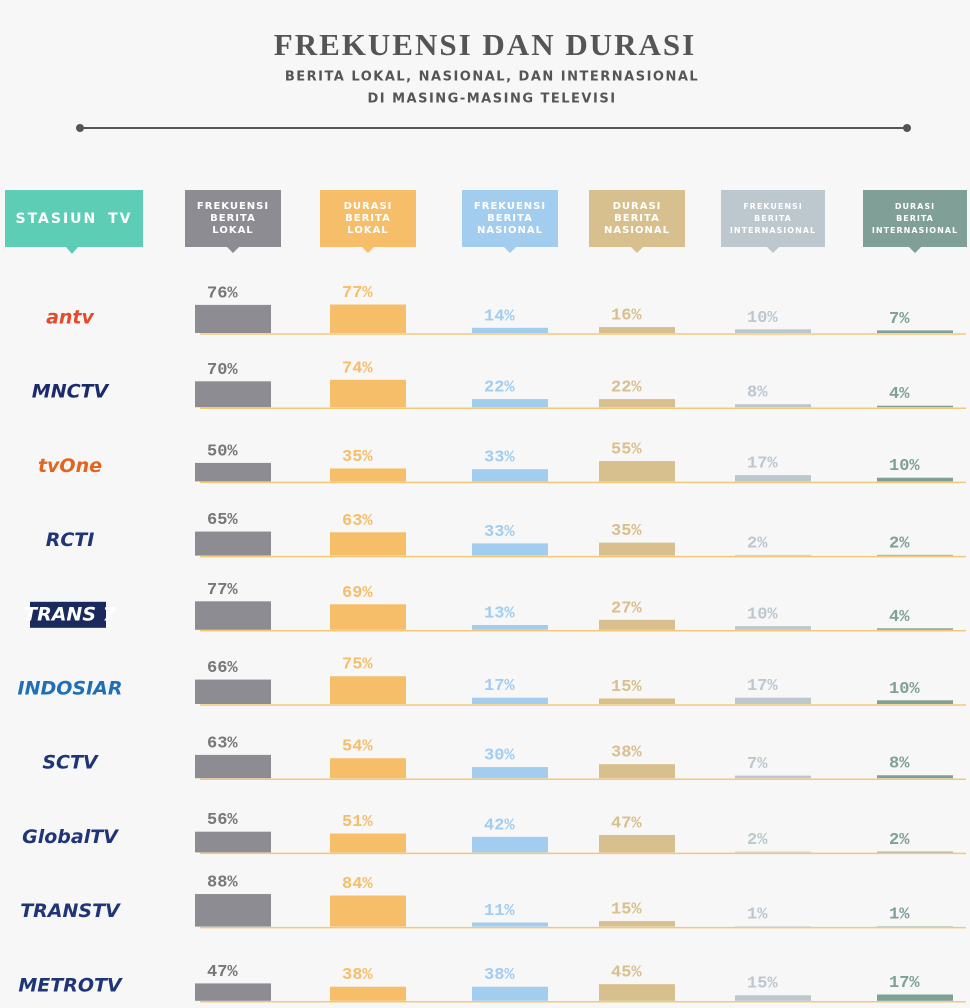 The height and width of the screenshot is (1008, 970). What do you see at coordinates (80, 128) in the screenshot?
I see `divider-dot` at bounding box center [80, 128].